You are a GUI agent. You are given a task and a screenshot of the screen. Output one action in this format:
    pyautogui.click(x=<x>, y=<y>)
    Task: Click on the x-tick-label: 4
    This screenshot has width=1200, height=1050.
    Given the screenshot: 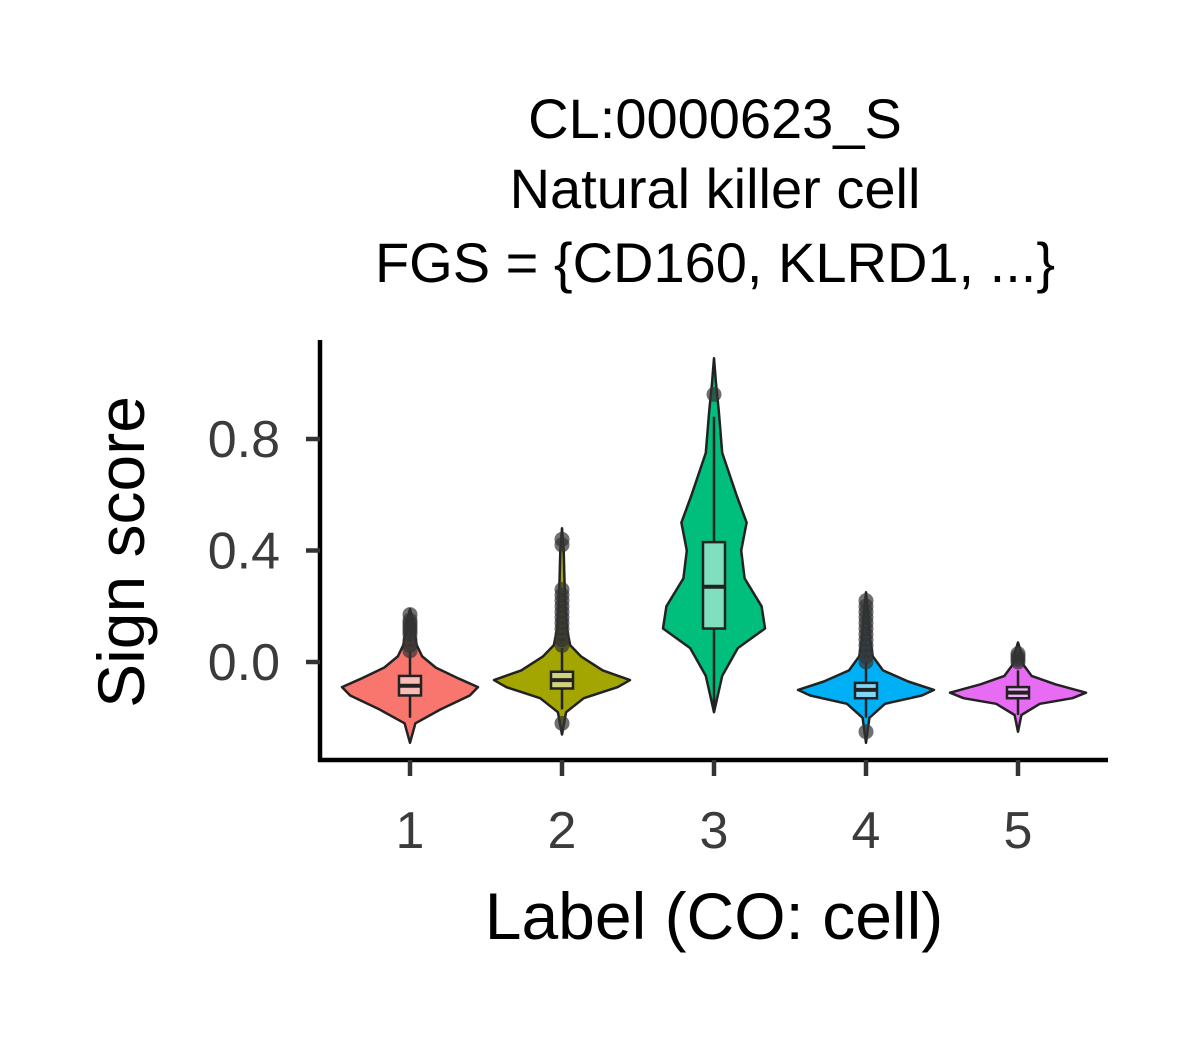 What is the action you would take?
    pyautogui.click(x=866, y=831)
    